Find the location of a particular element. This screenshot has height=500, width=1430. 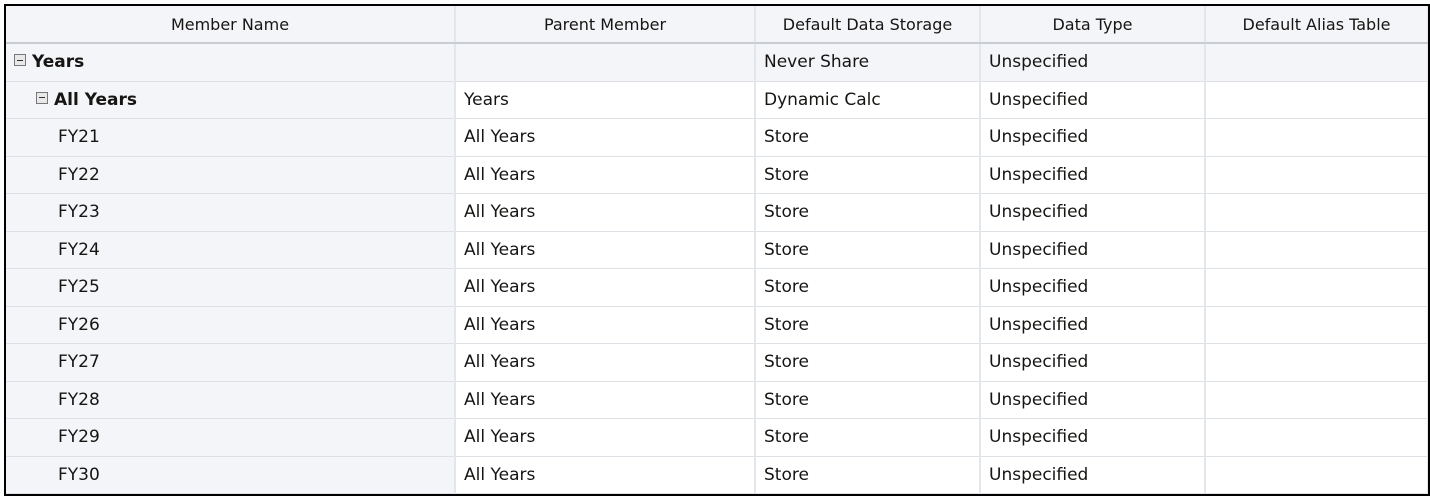

member-name: FY29 is located at coordinates (79, 437).